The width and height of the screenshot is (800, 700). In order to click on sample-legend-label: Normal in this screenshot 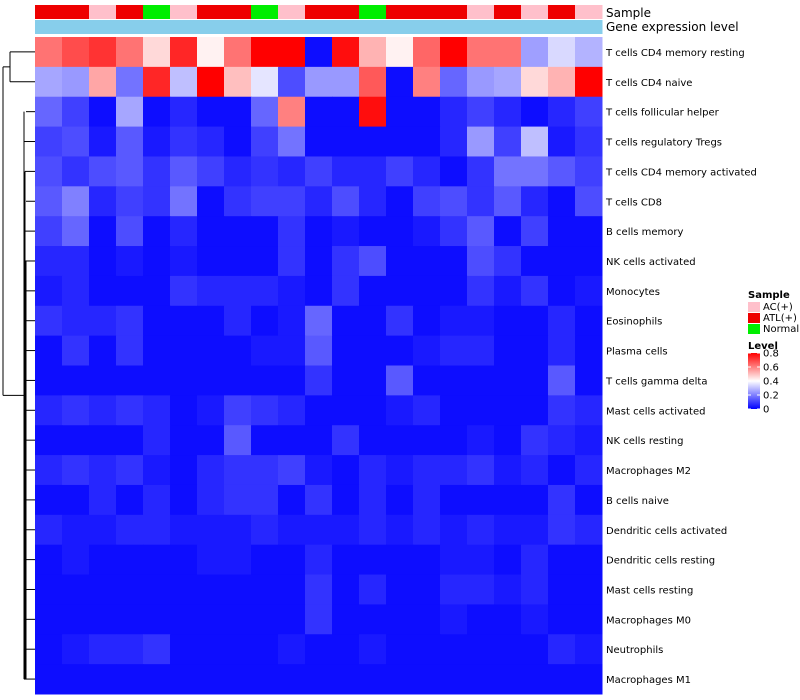, I will do `click(781, 329)`.